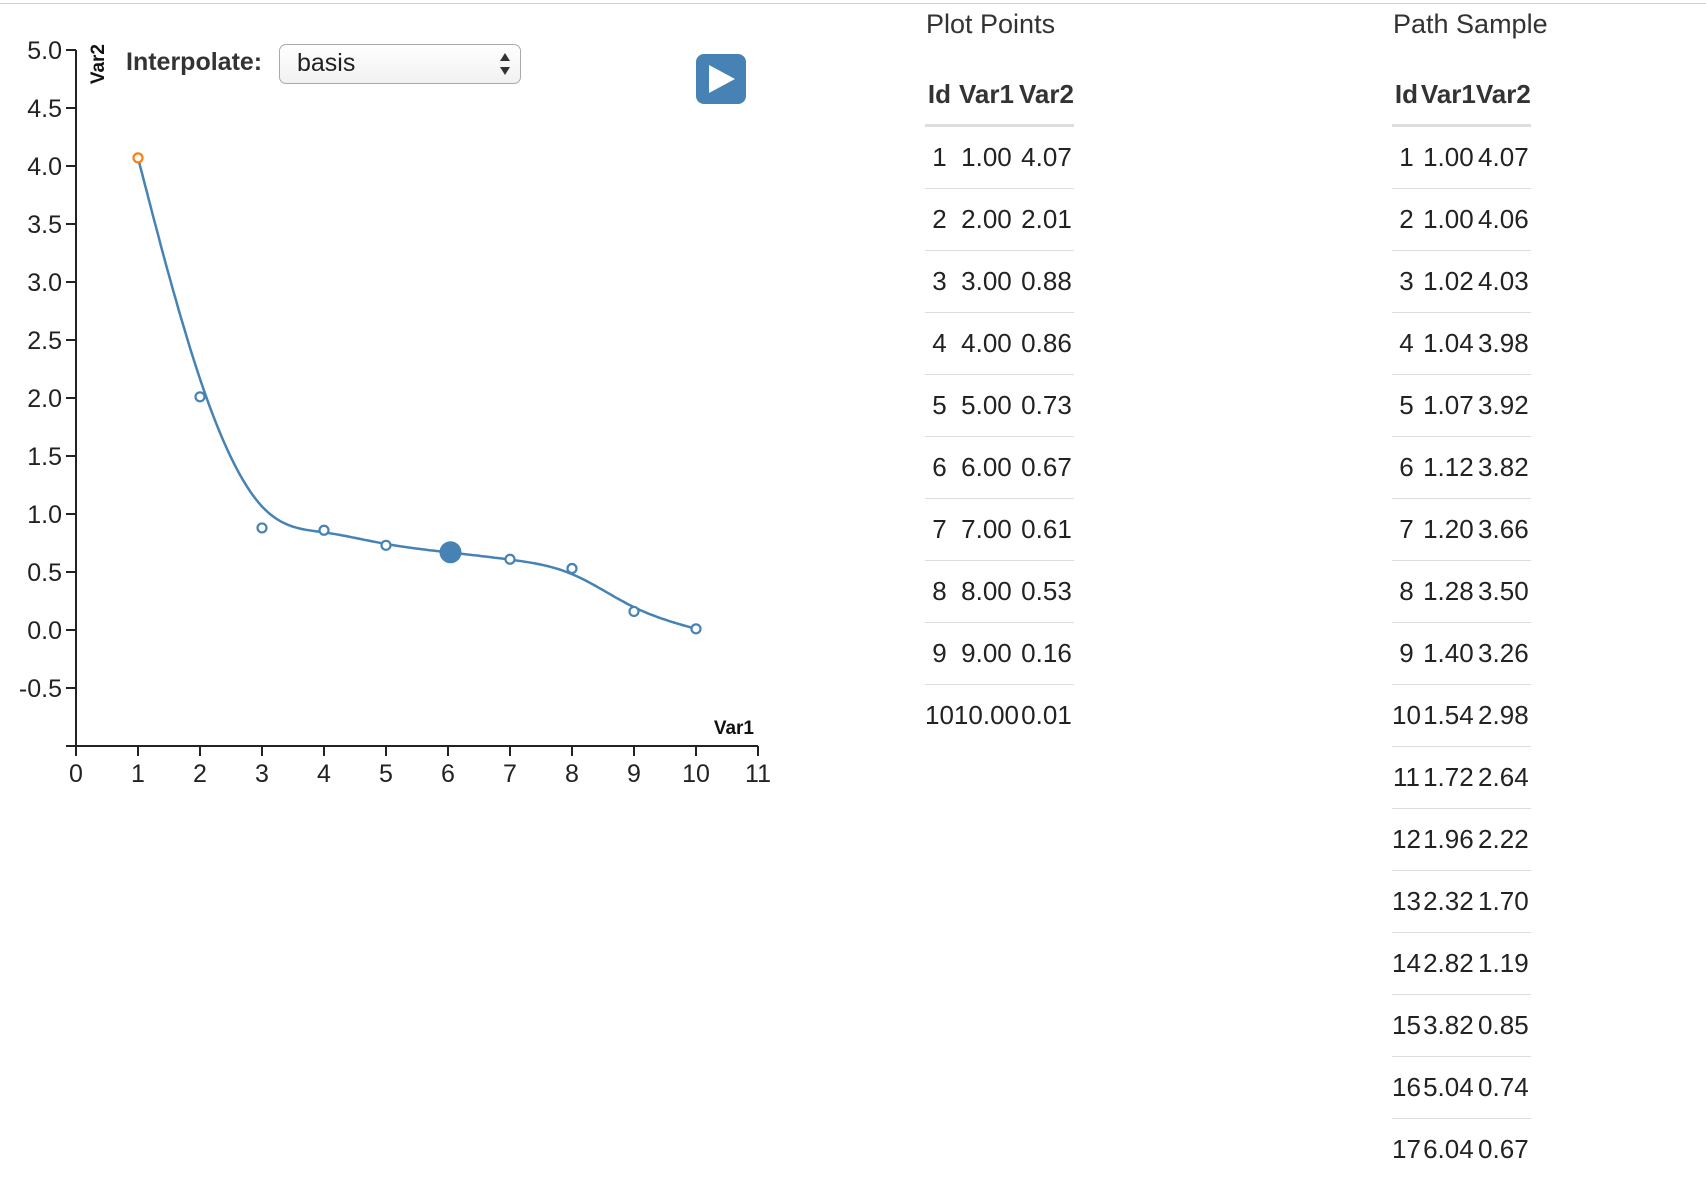 Image resolution: width=1706 pixels, height=1196 pixels. I want to click on points-layer, so click(417, 393).